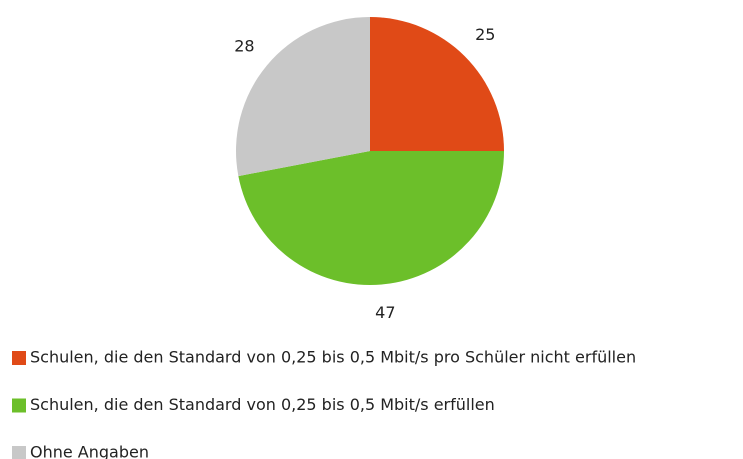 Image resolution: width=743 pixels, height=459 pixels. What do you see at coordinates (385, 312) in the screenshot?
I see `data-label: 47` at bounding box center [385, 312].